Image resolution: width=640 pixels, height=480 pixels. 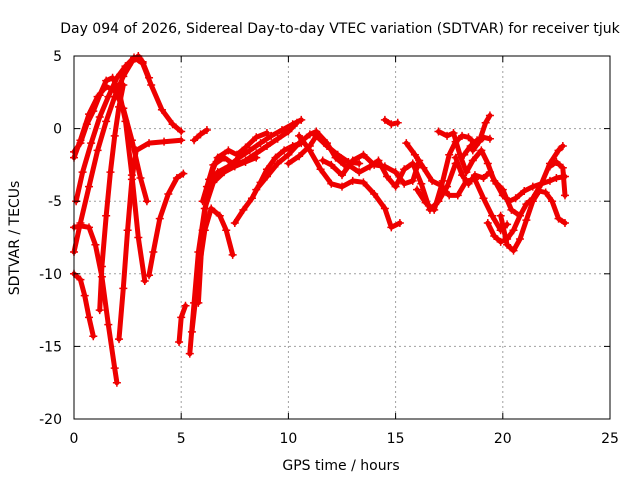 What do you see at coordinates (503, 439) in the screenshot?
I see `x-tick-label: 20` at bounding box center [503, 439].